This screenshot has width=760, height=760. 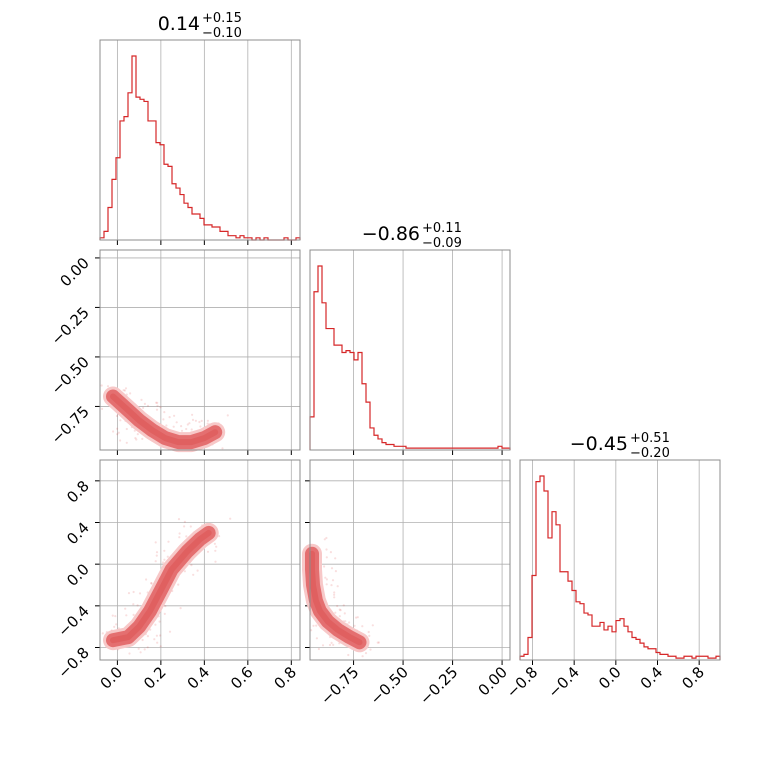 What do you see at coordinates (442, 228) in the screenshot?
I see `title-param-2-plus: +0.11` at bounding box center [442, 228].